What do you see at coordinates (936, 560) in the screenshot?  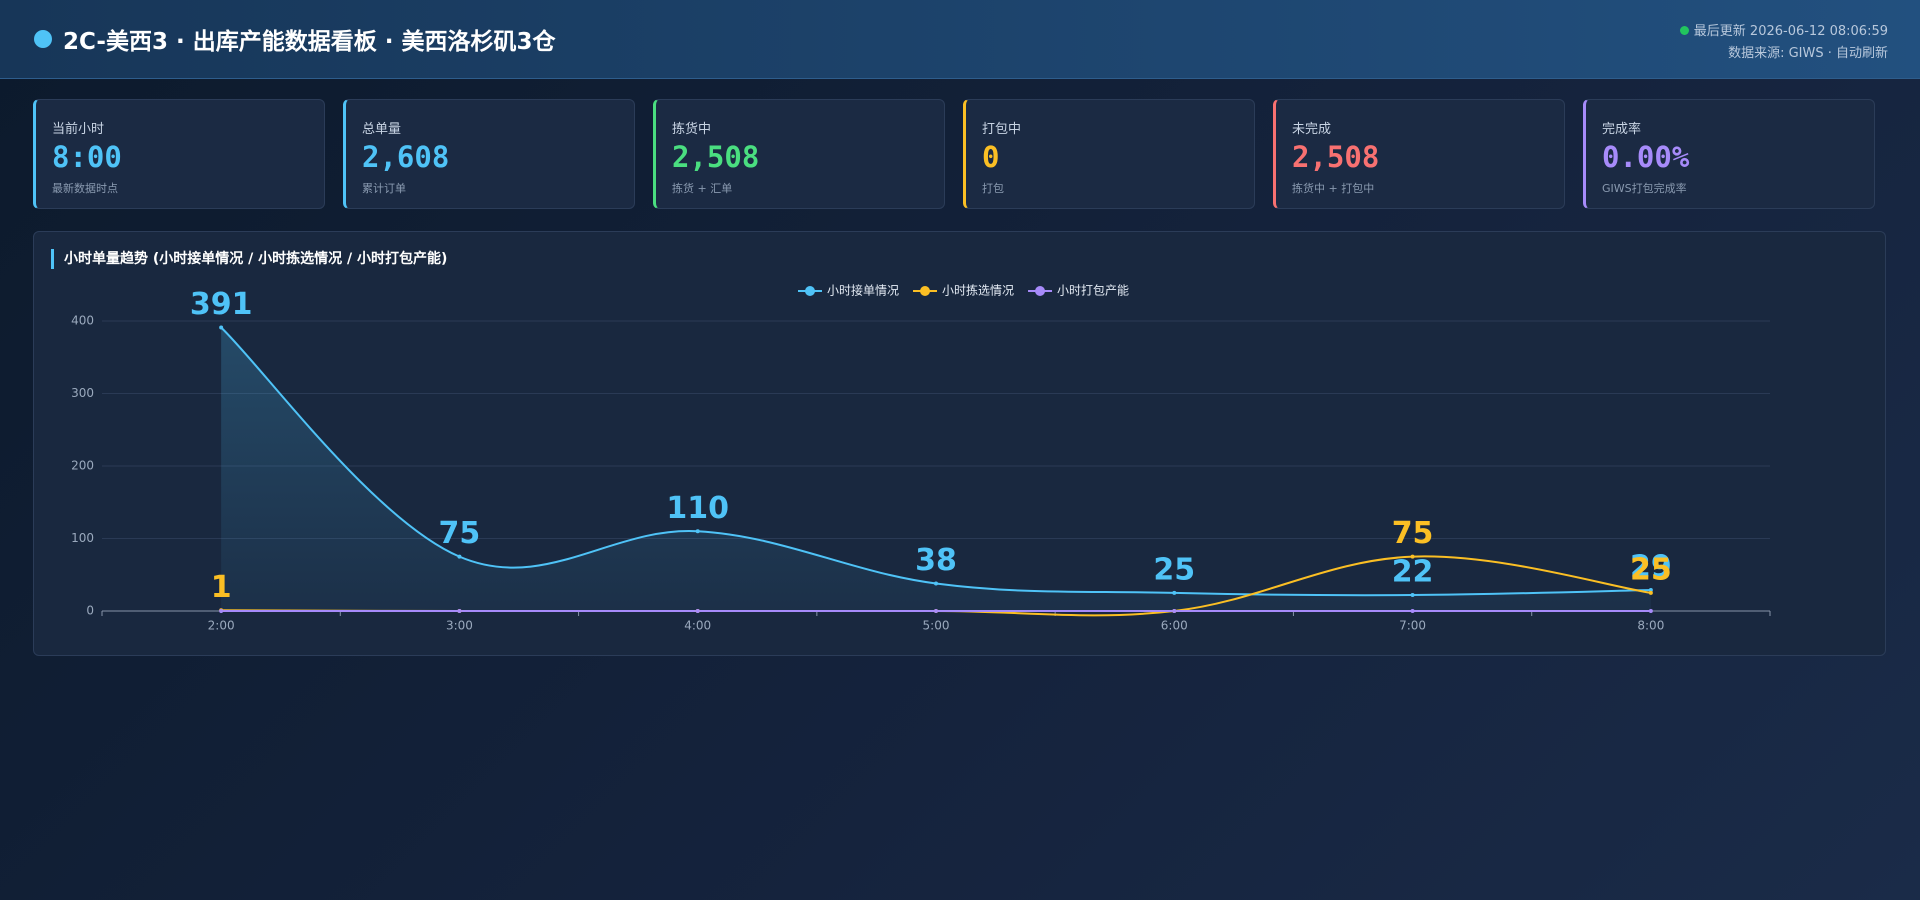 I see `data-label: 38` at bounding box center [936, 560].